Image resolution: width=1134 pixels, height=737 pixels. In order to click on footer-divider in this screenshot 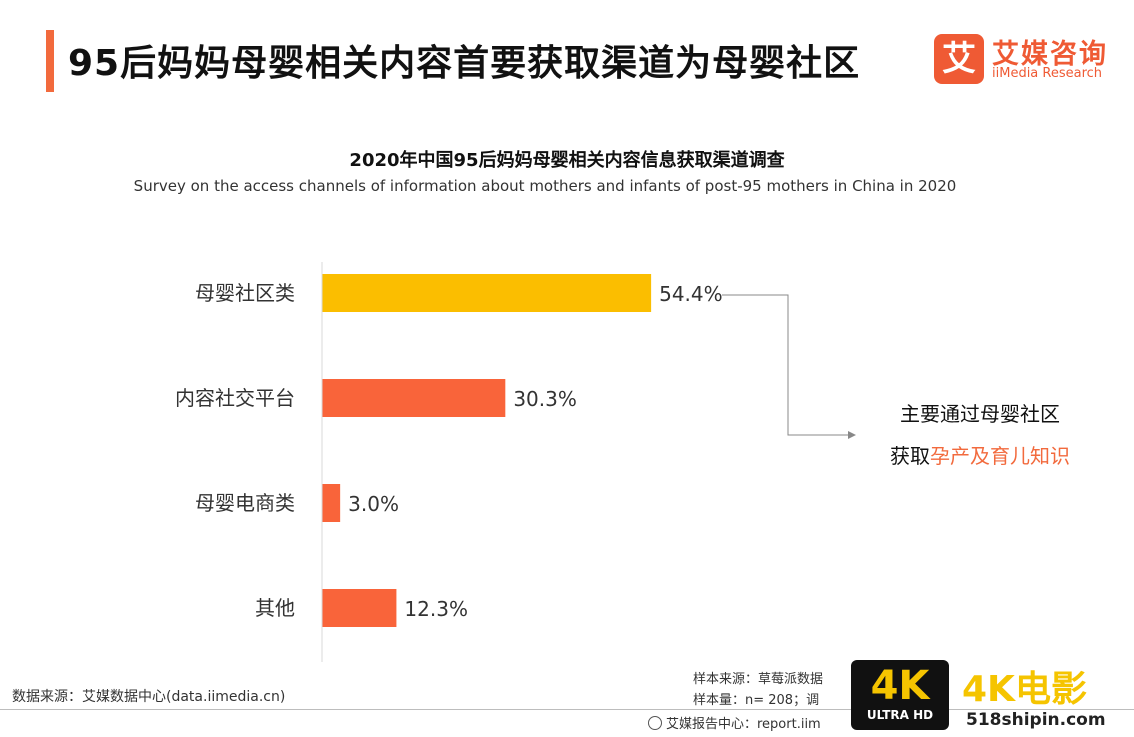, I will do `click(567, 709)`.